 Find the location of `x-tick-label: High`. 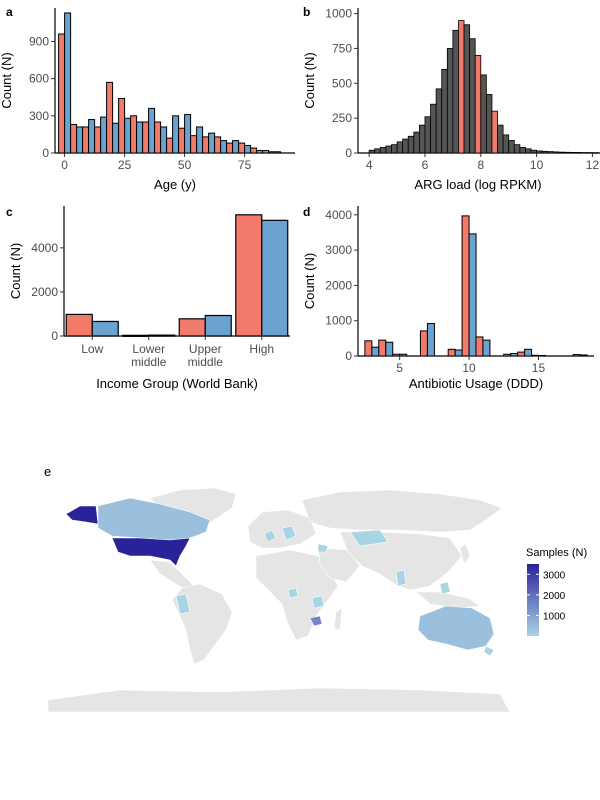

x-tick-label: High is located at coordinates (261, 349).